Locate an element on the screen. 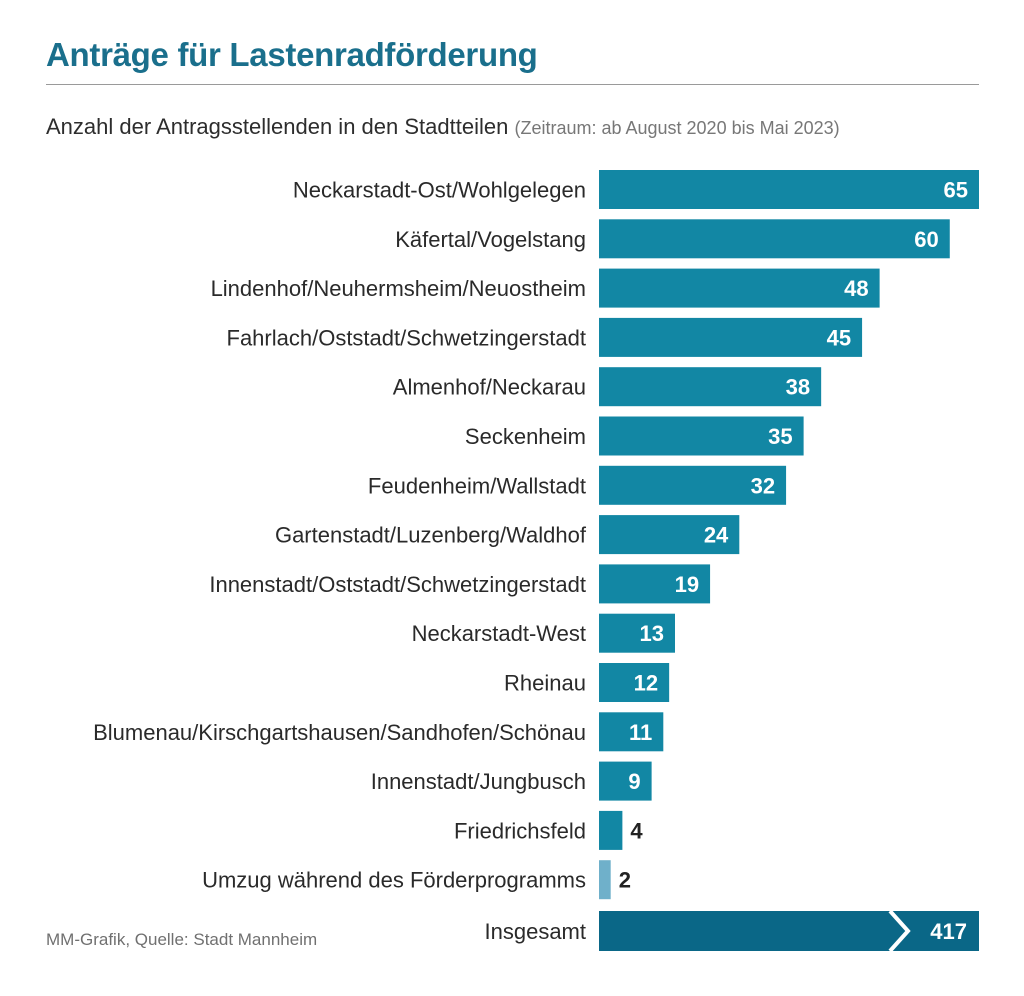  subtitle-note: (Zeitraum: ab August 2020 bis Mai 2023) is located at coordinates (677, 128).